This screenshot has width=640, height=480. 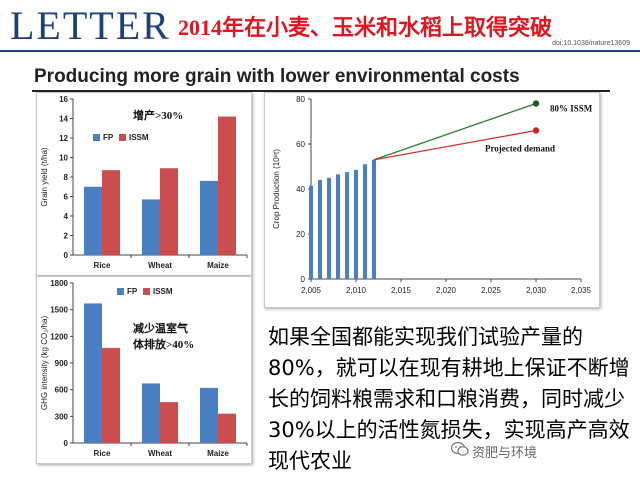 What do you see at coordinates (520, 149) in the screenshot?
I see `demand-line-label: Projected demand` at bounding box center [520, 149].